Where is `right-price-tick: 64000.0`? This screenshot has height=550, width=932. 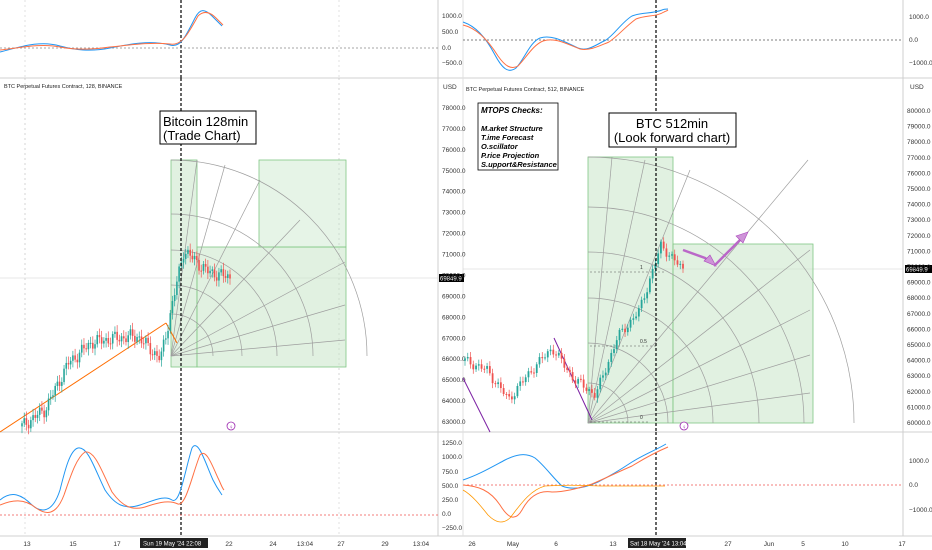 right-price-tick: 64000.0 is located at coordinates (919, 361).